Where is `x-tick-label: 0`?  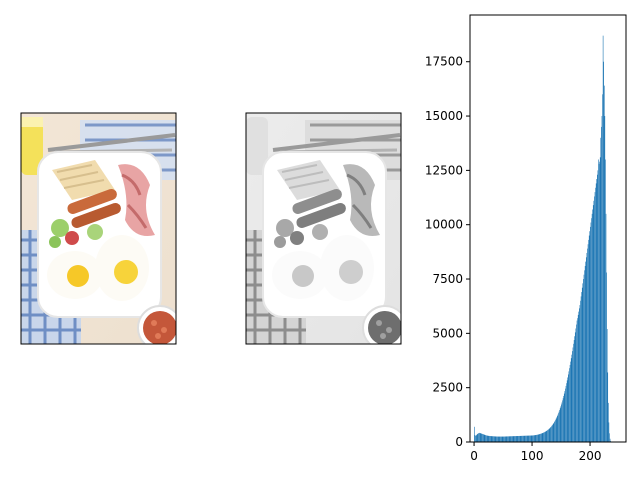
x-tick-label: 0 is located at coordinates (474, 456).